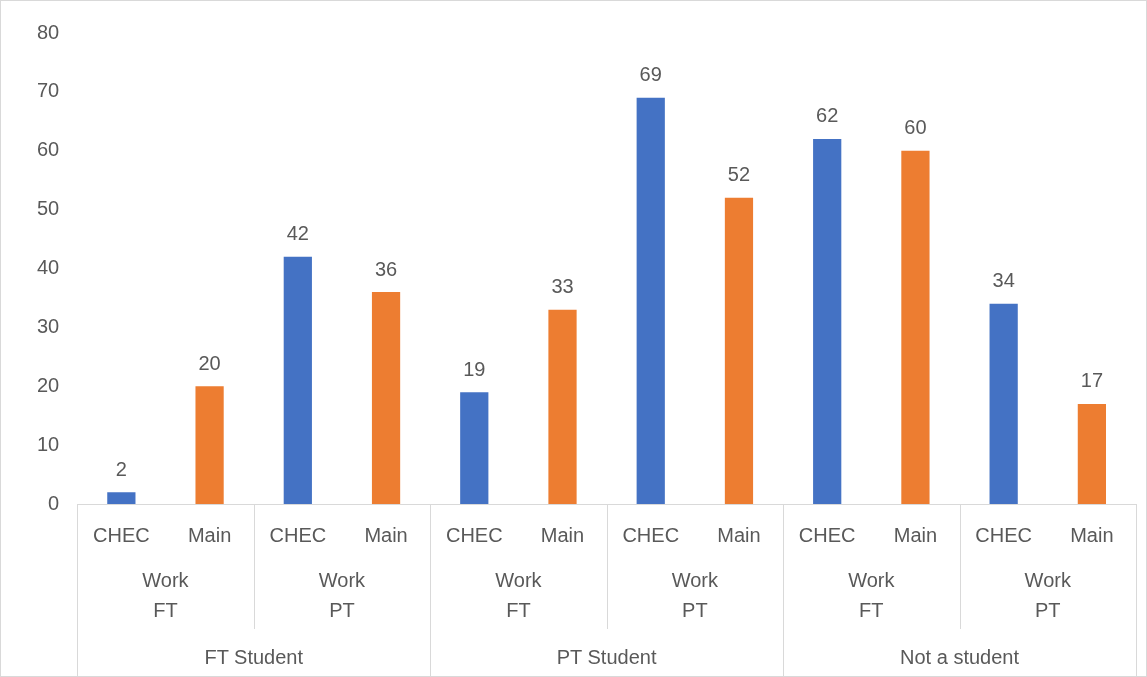 The width and height of the screenshot is (1147, 677). I want to click on data-label: 36, so click(386, 268).